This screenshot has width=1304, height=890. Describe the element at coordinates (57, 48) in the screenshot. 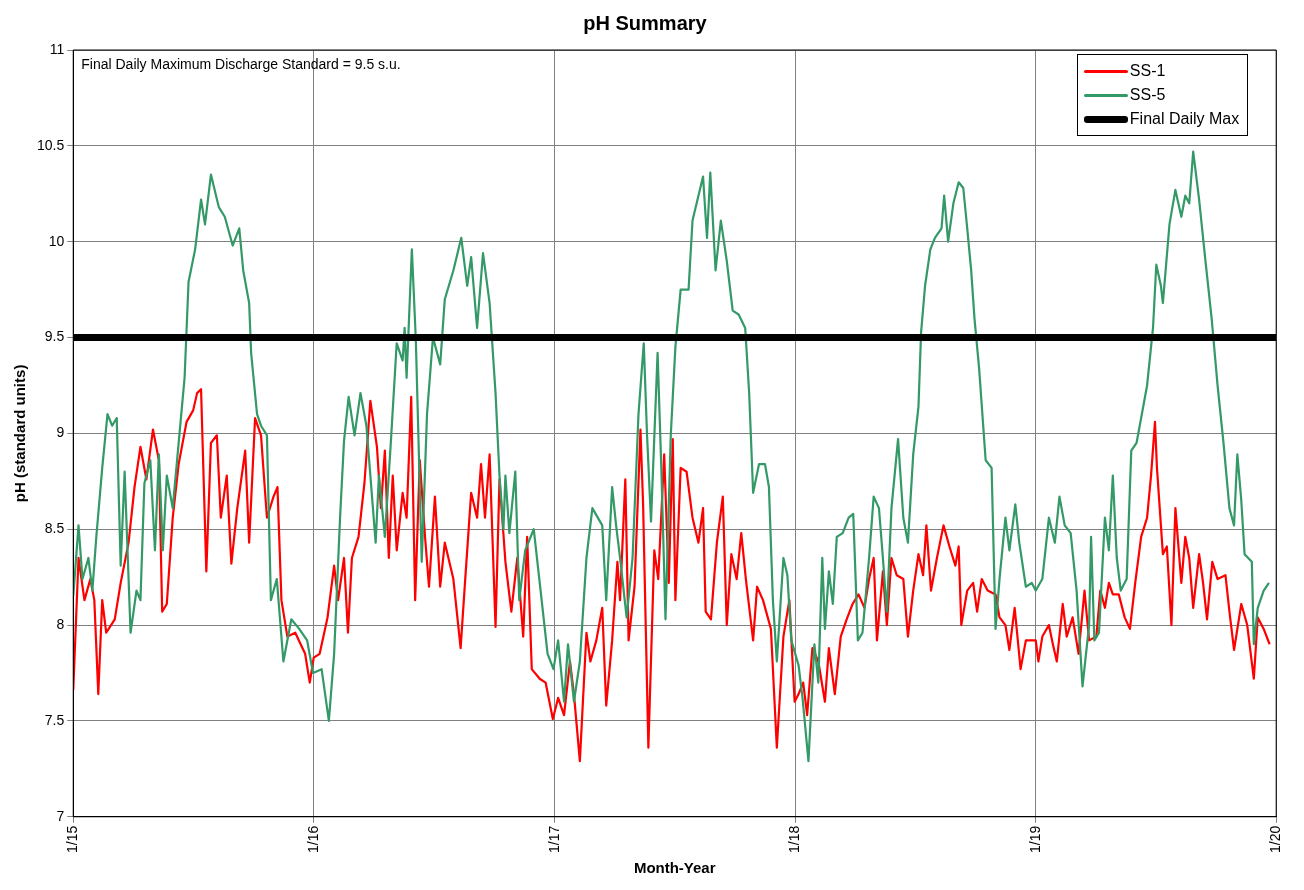

I see `y-tick-label: 11` at that location.